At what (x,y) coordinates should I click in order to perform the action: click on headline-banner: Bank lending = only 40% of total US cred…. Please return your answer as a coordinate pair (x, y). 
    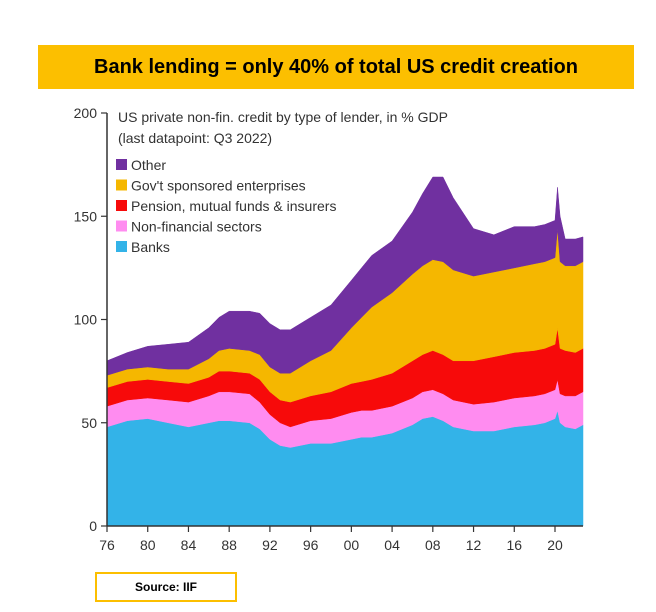
    Looking at the image, I should click on (336, 67).